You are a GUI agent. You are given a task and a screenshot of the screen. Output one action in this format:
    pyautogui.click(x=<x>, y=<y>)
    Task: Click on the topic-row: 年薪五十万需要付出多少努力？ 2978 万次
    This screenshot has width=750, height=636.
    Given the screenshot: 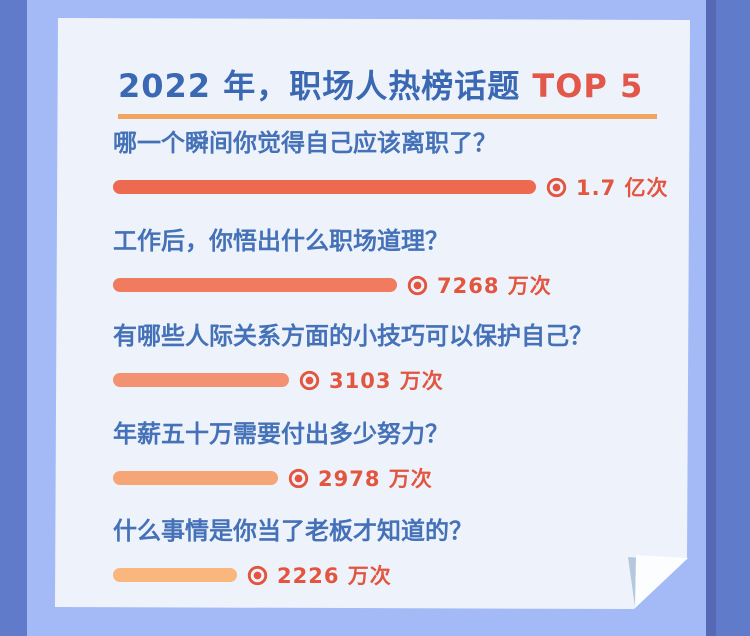 What is the action you would take?
    pyautogui.click(x=398, y=456)
    